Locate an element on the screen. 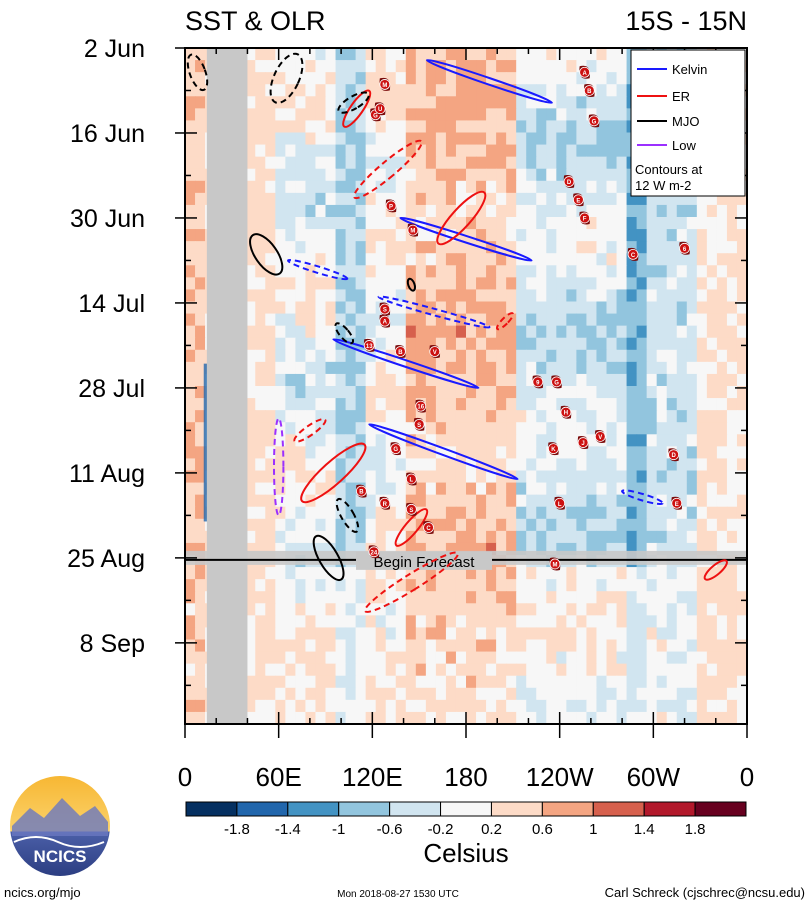 This screenshot has height=907, width=809. storm-core is located at coordinates (555, 564).